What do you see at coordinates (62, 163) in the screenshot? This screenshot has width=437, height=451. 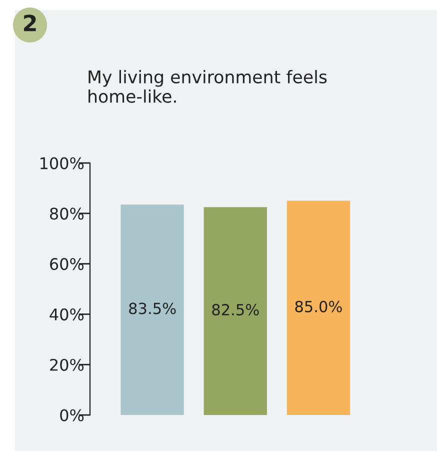 I see `y-tick-label: 100%` at bounding box center [62, 163].